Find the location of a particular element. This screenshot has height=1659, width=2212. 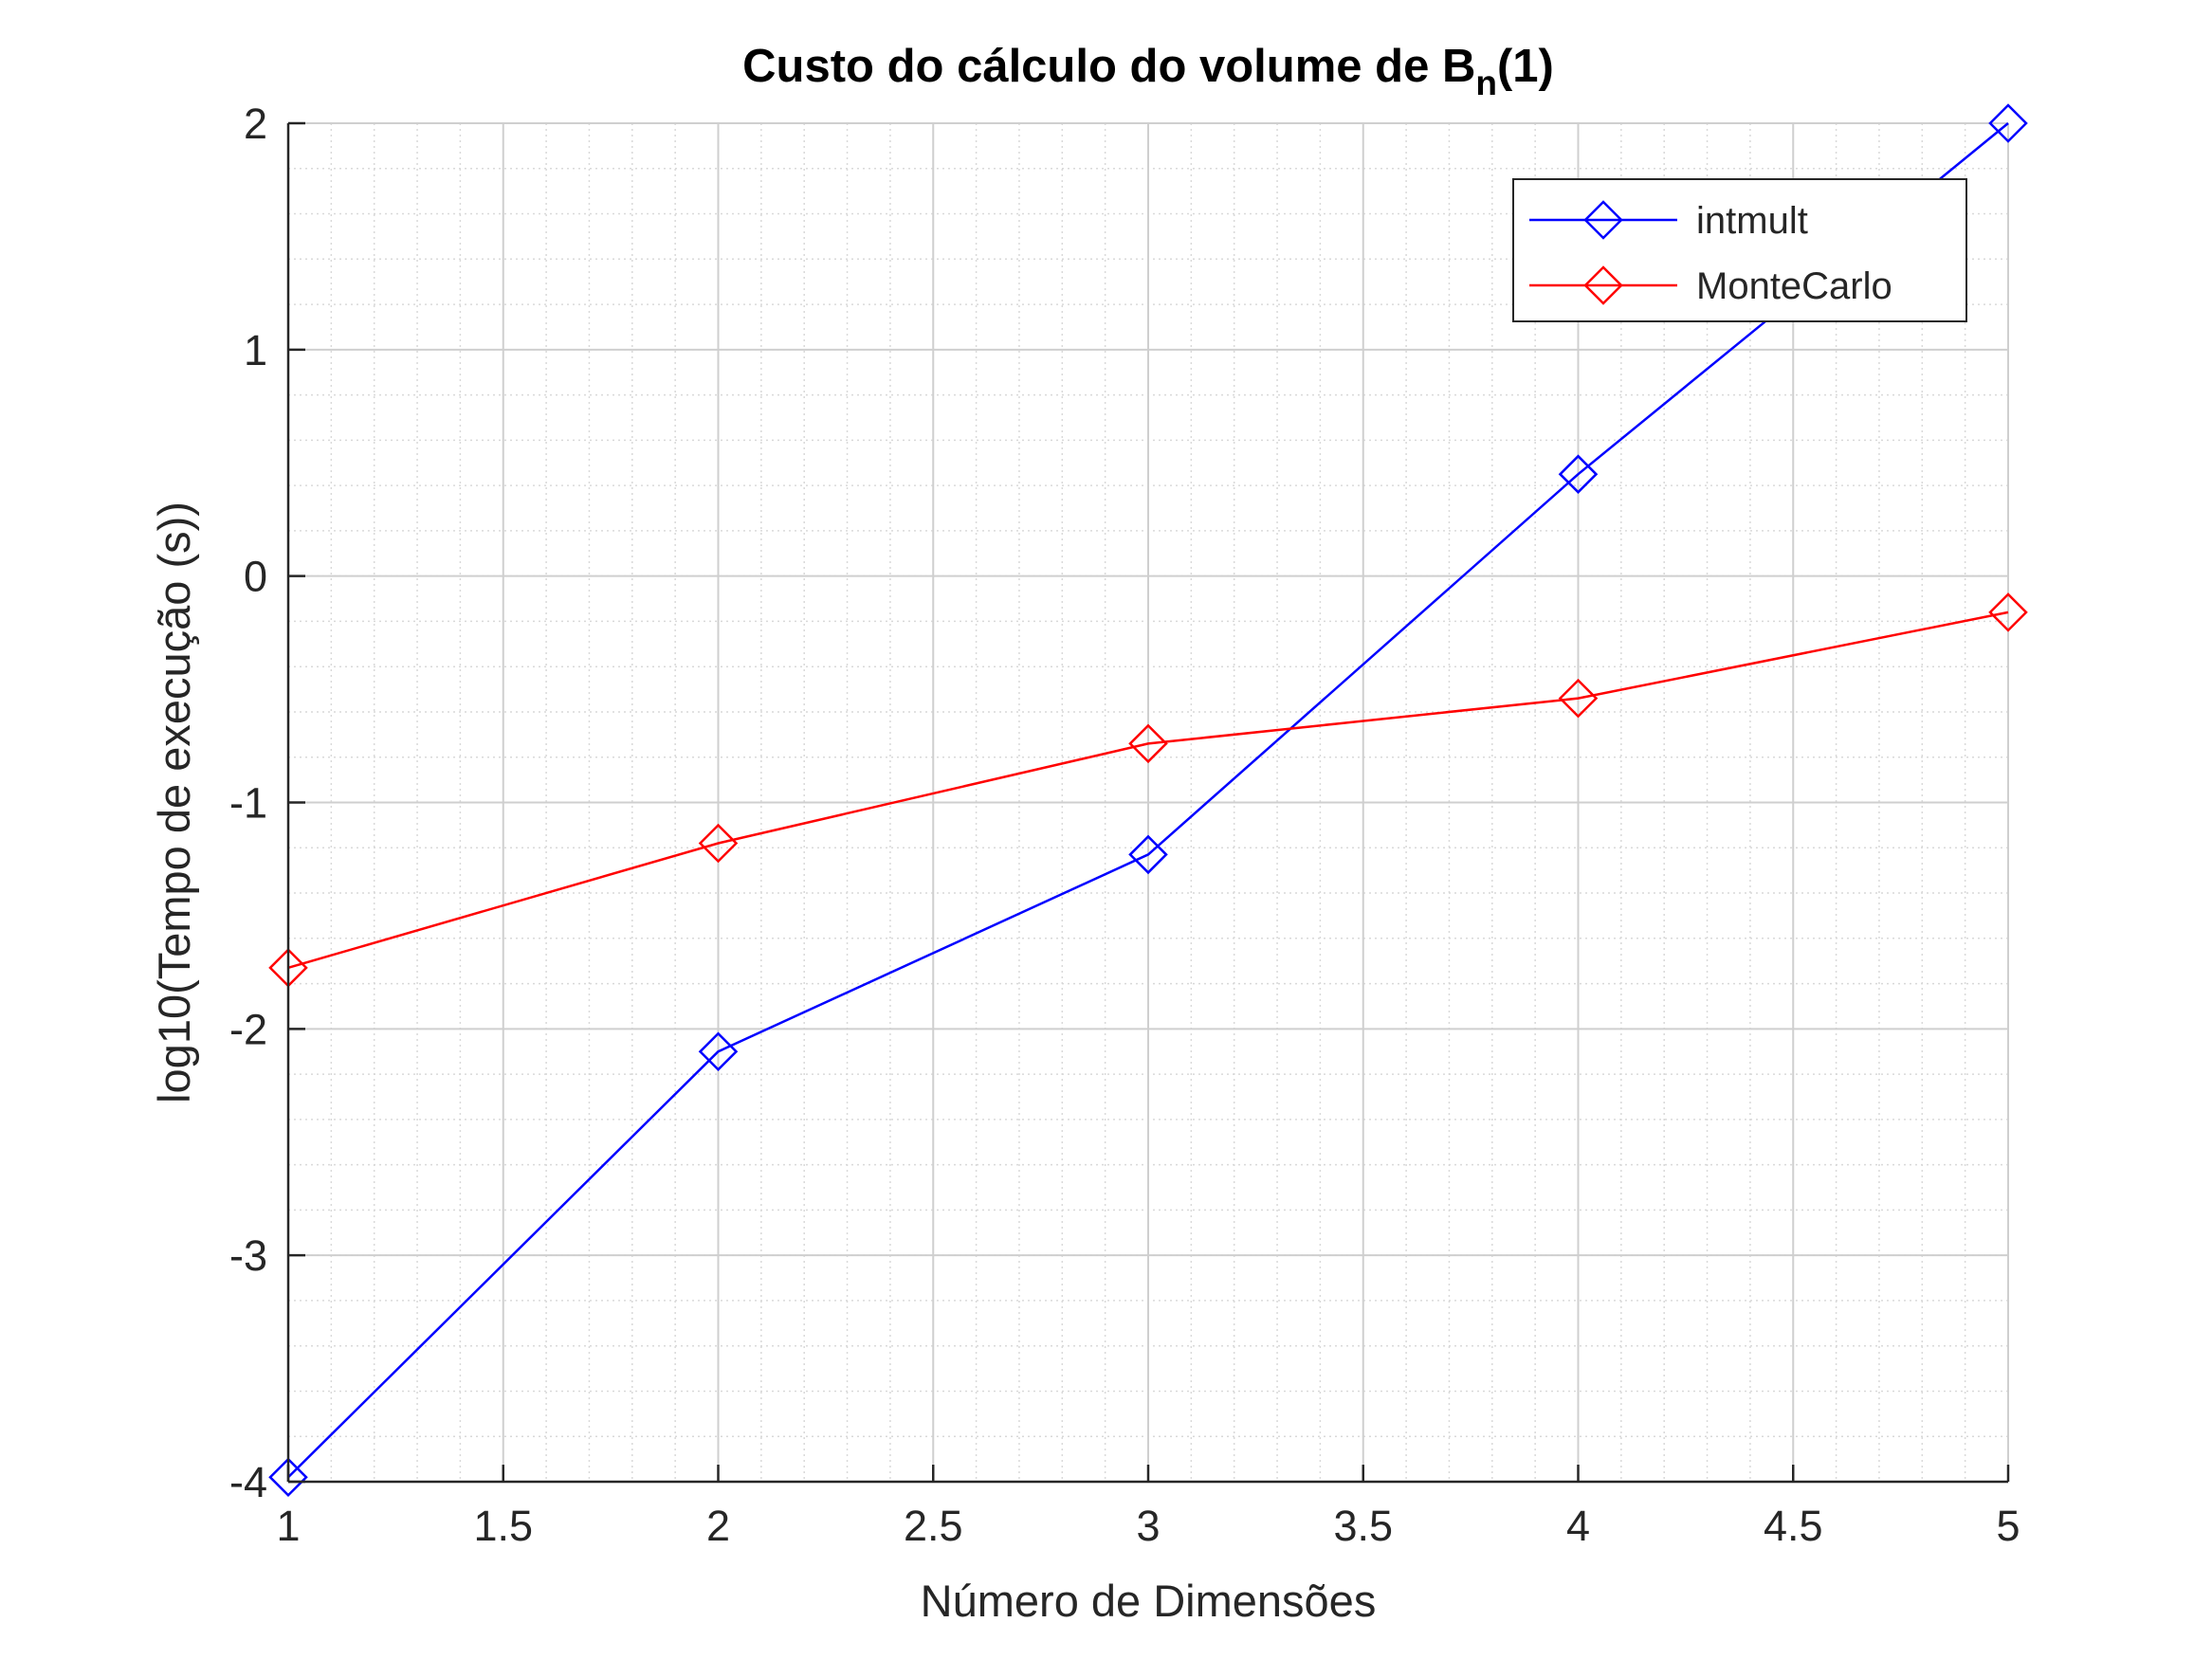

x-tick-label: 2.5 is located at coordinates (933, 1526).